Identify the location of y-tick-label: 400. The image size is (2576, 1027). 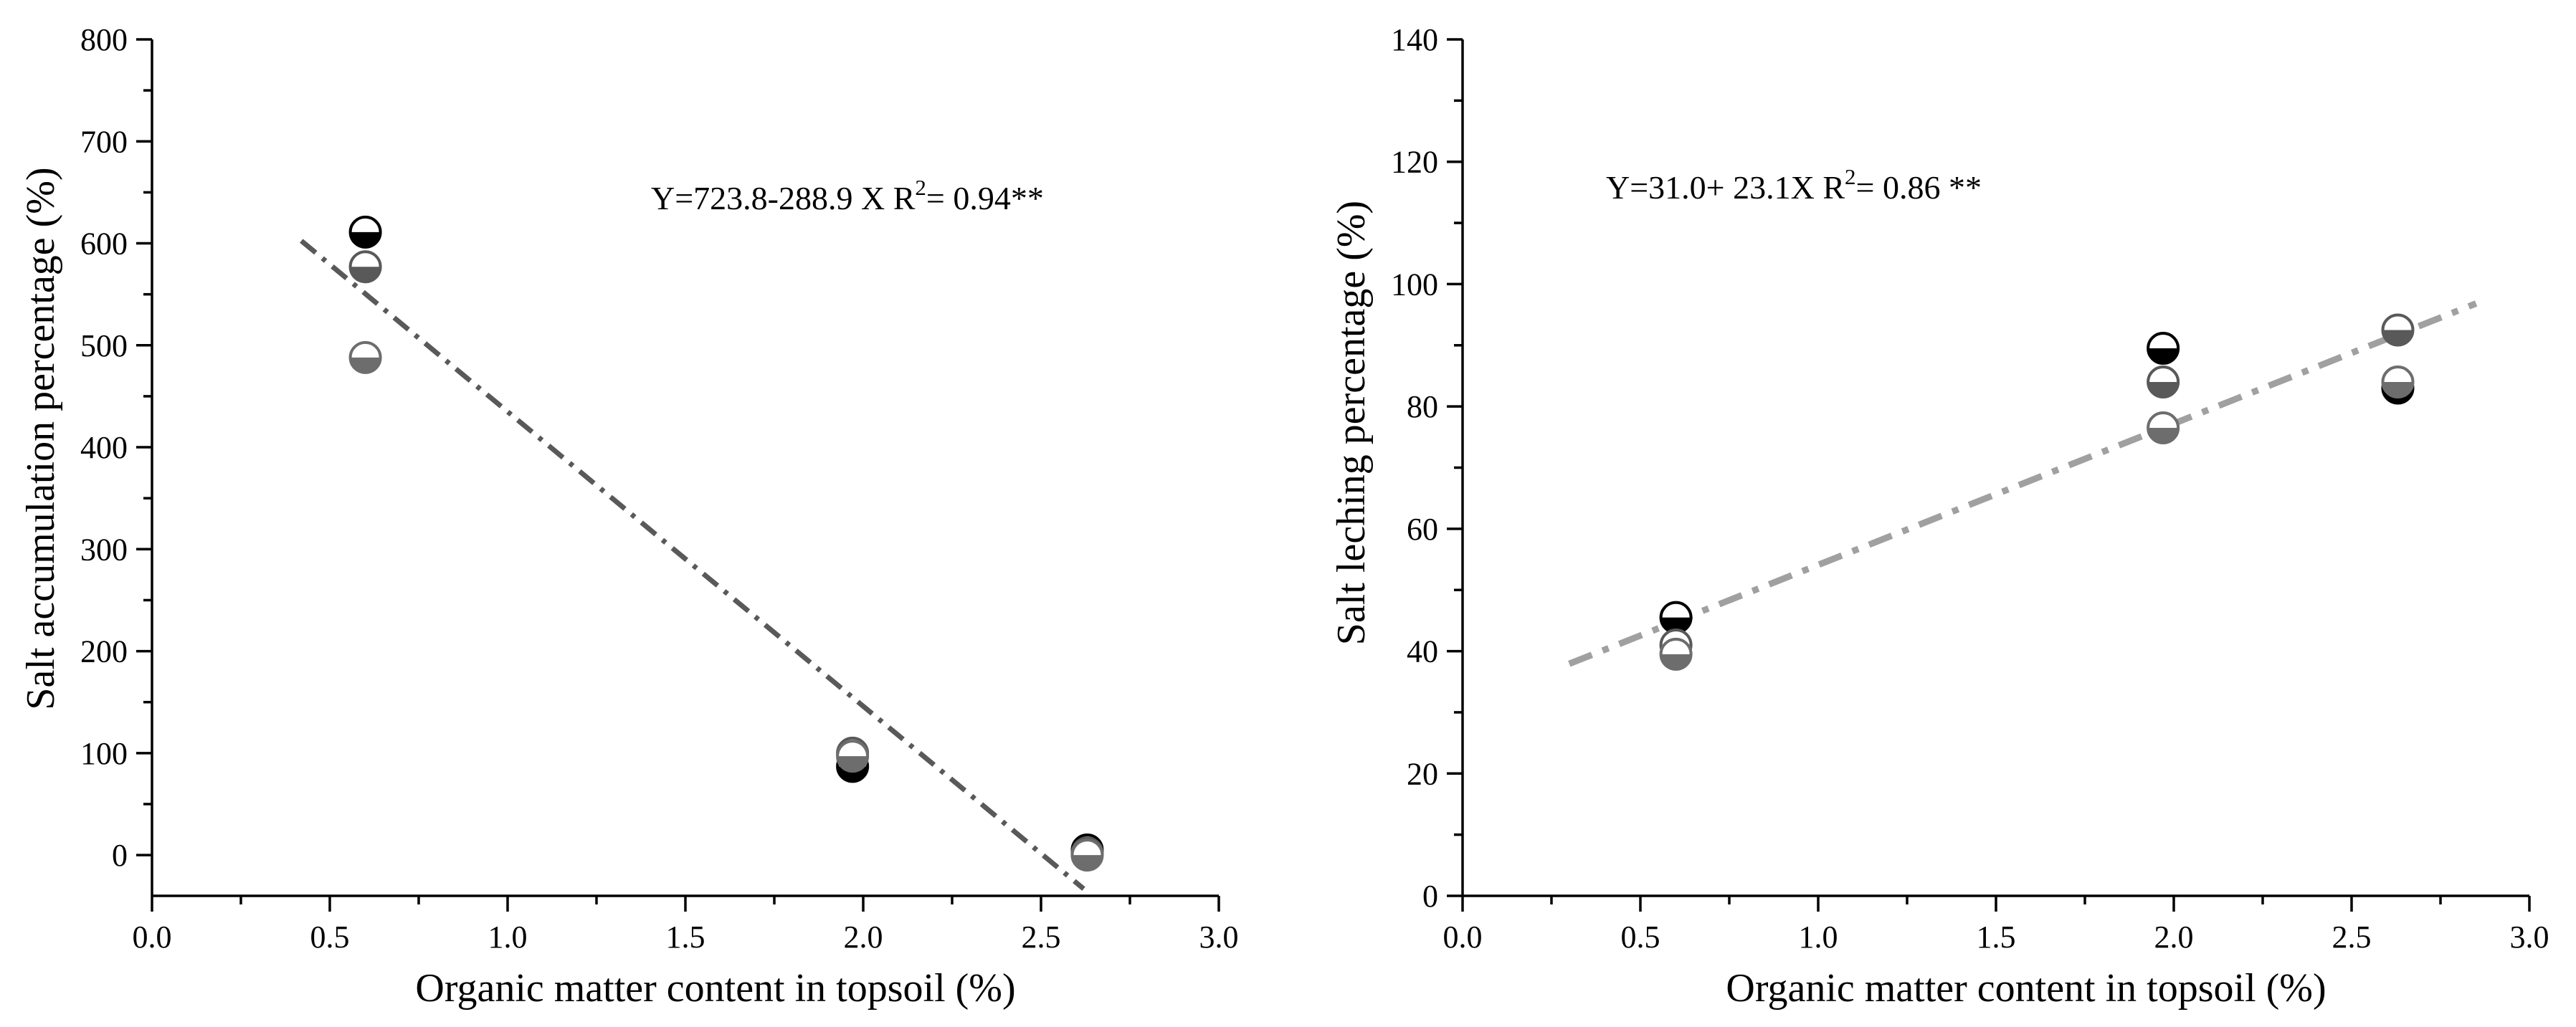
(104, 447).